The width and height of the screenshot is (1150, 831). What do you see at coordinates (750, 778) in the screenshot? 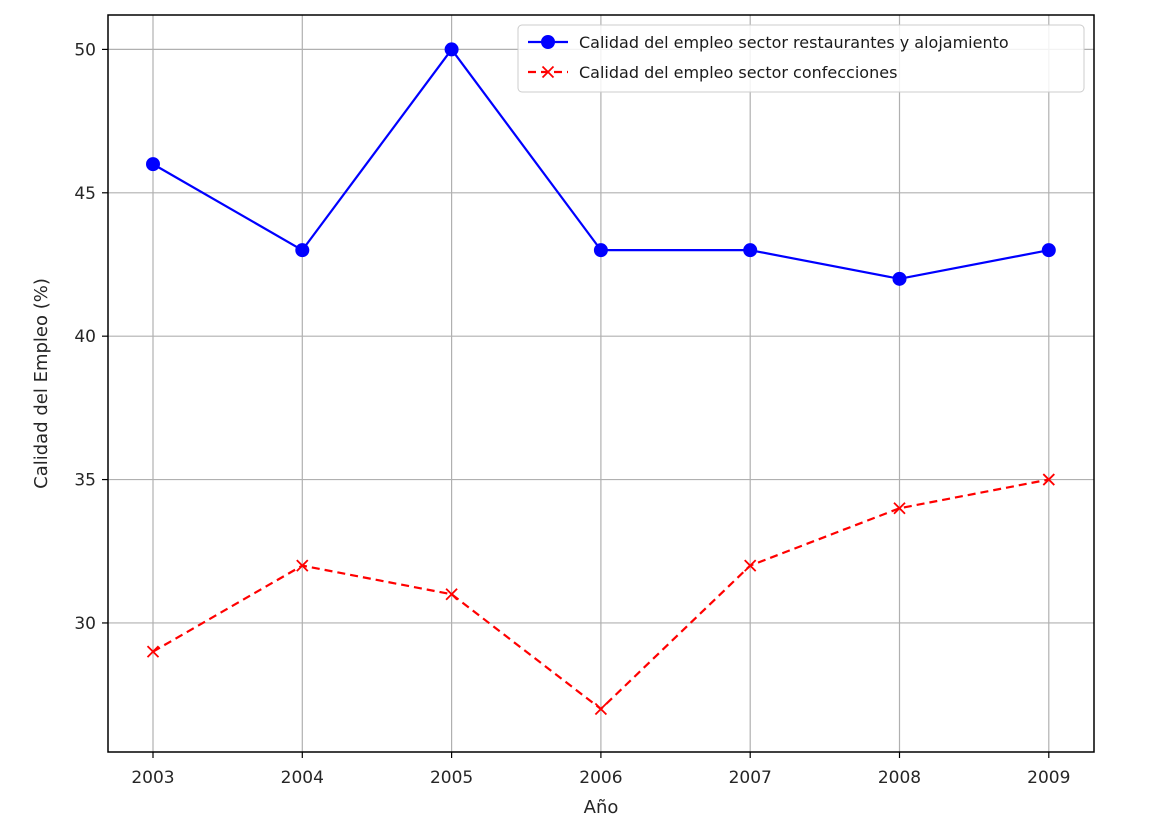
I see `x-tick-label: 2007` at bounding box center [750, 778].